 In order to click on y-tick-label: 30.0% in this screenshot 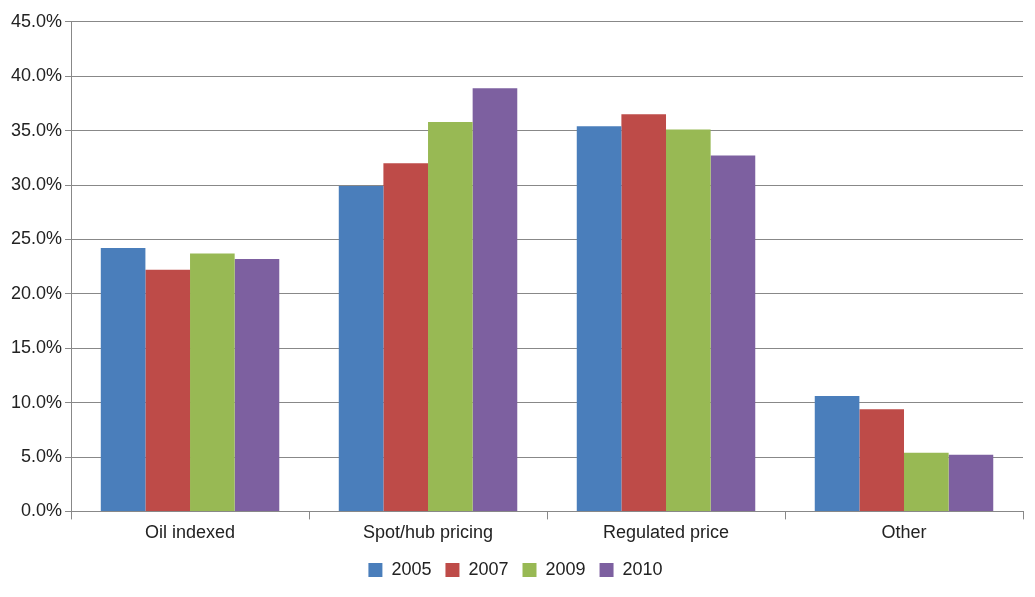, I will do `click(36, 183)`.